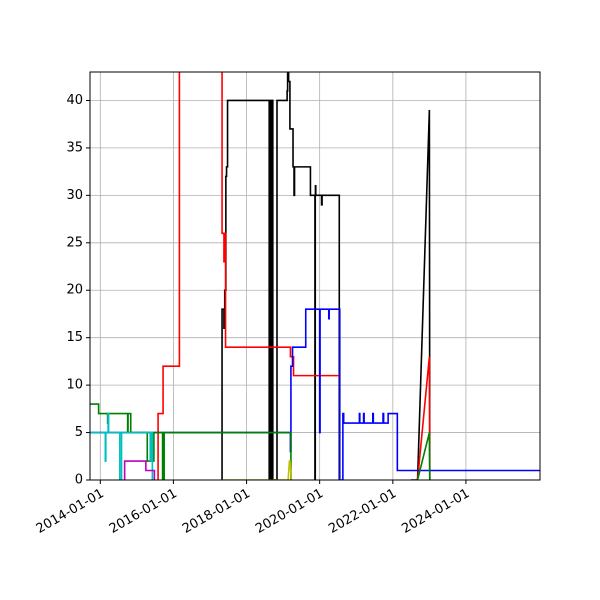 Image resolution: width=600 pixels, height=600 pixels. What do you see at coordinates (74, 195) in the screenshot?
I see `y-tick-label: 30` at bounding box center [74, 195].